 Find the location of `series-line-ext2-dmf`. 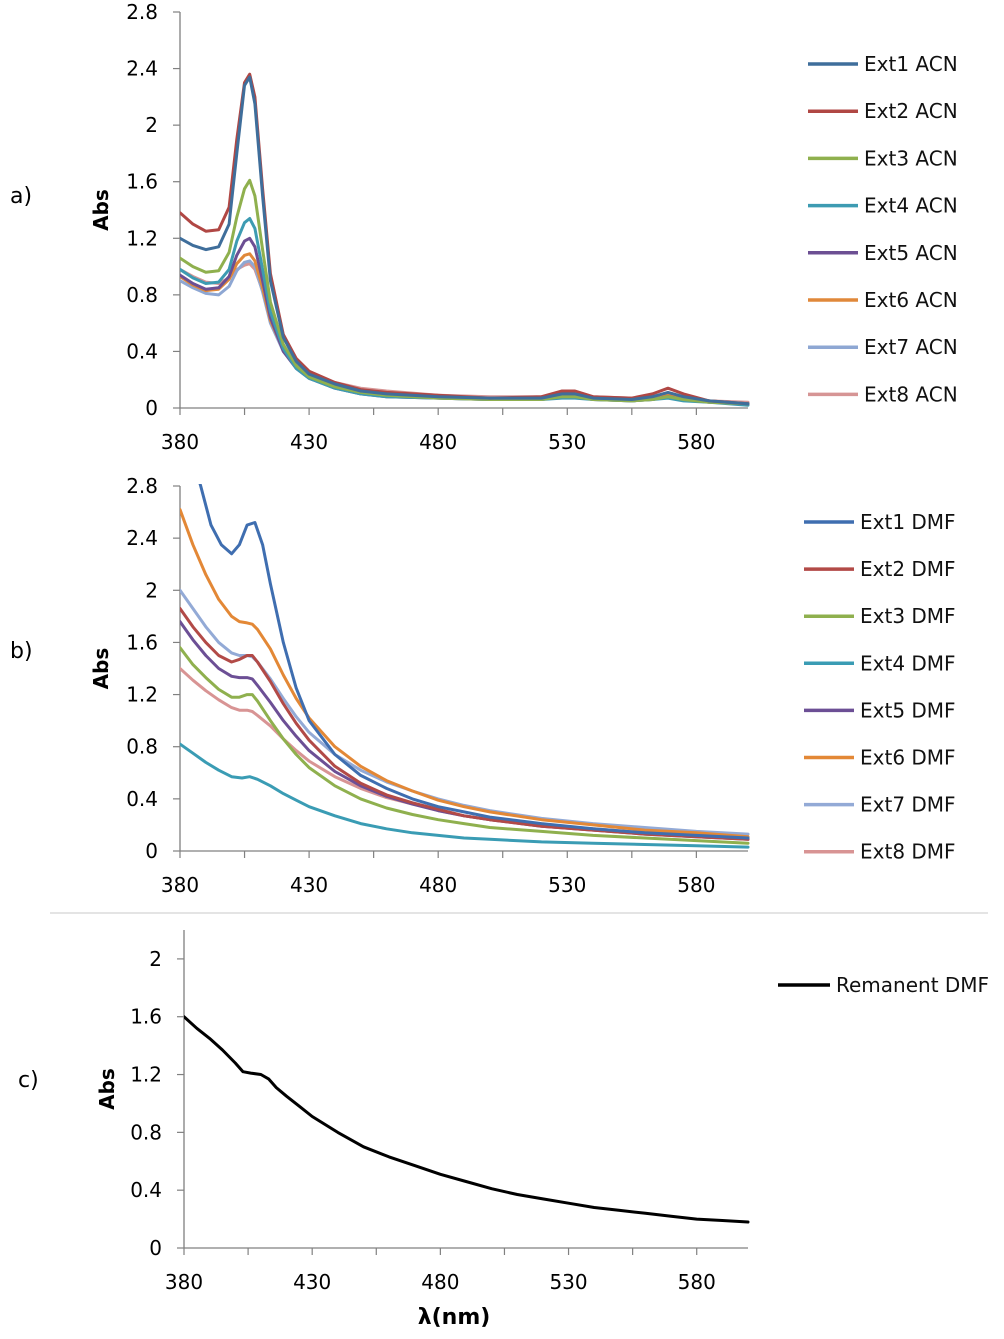

series-line-ext2-dmf is located at coordinates (465, 724).